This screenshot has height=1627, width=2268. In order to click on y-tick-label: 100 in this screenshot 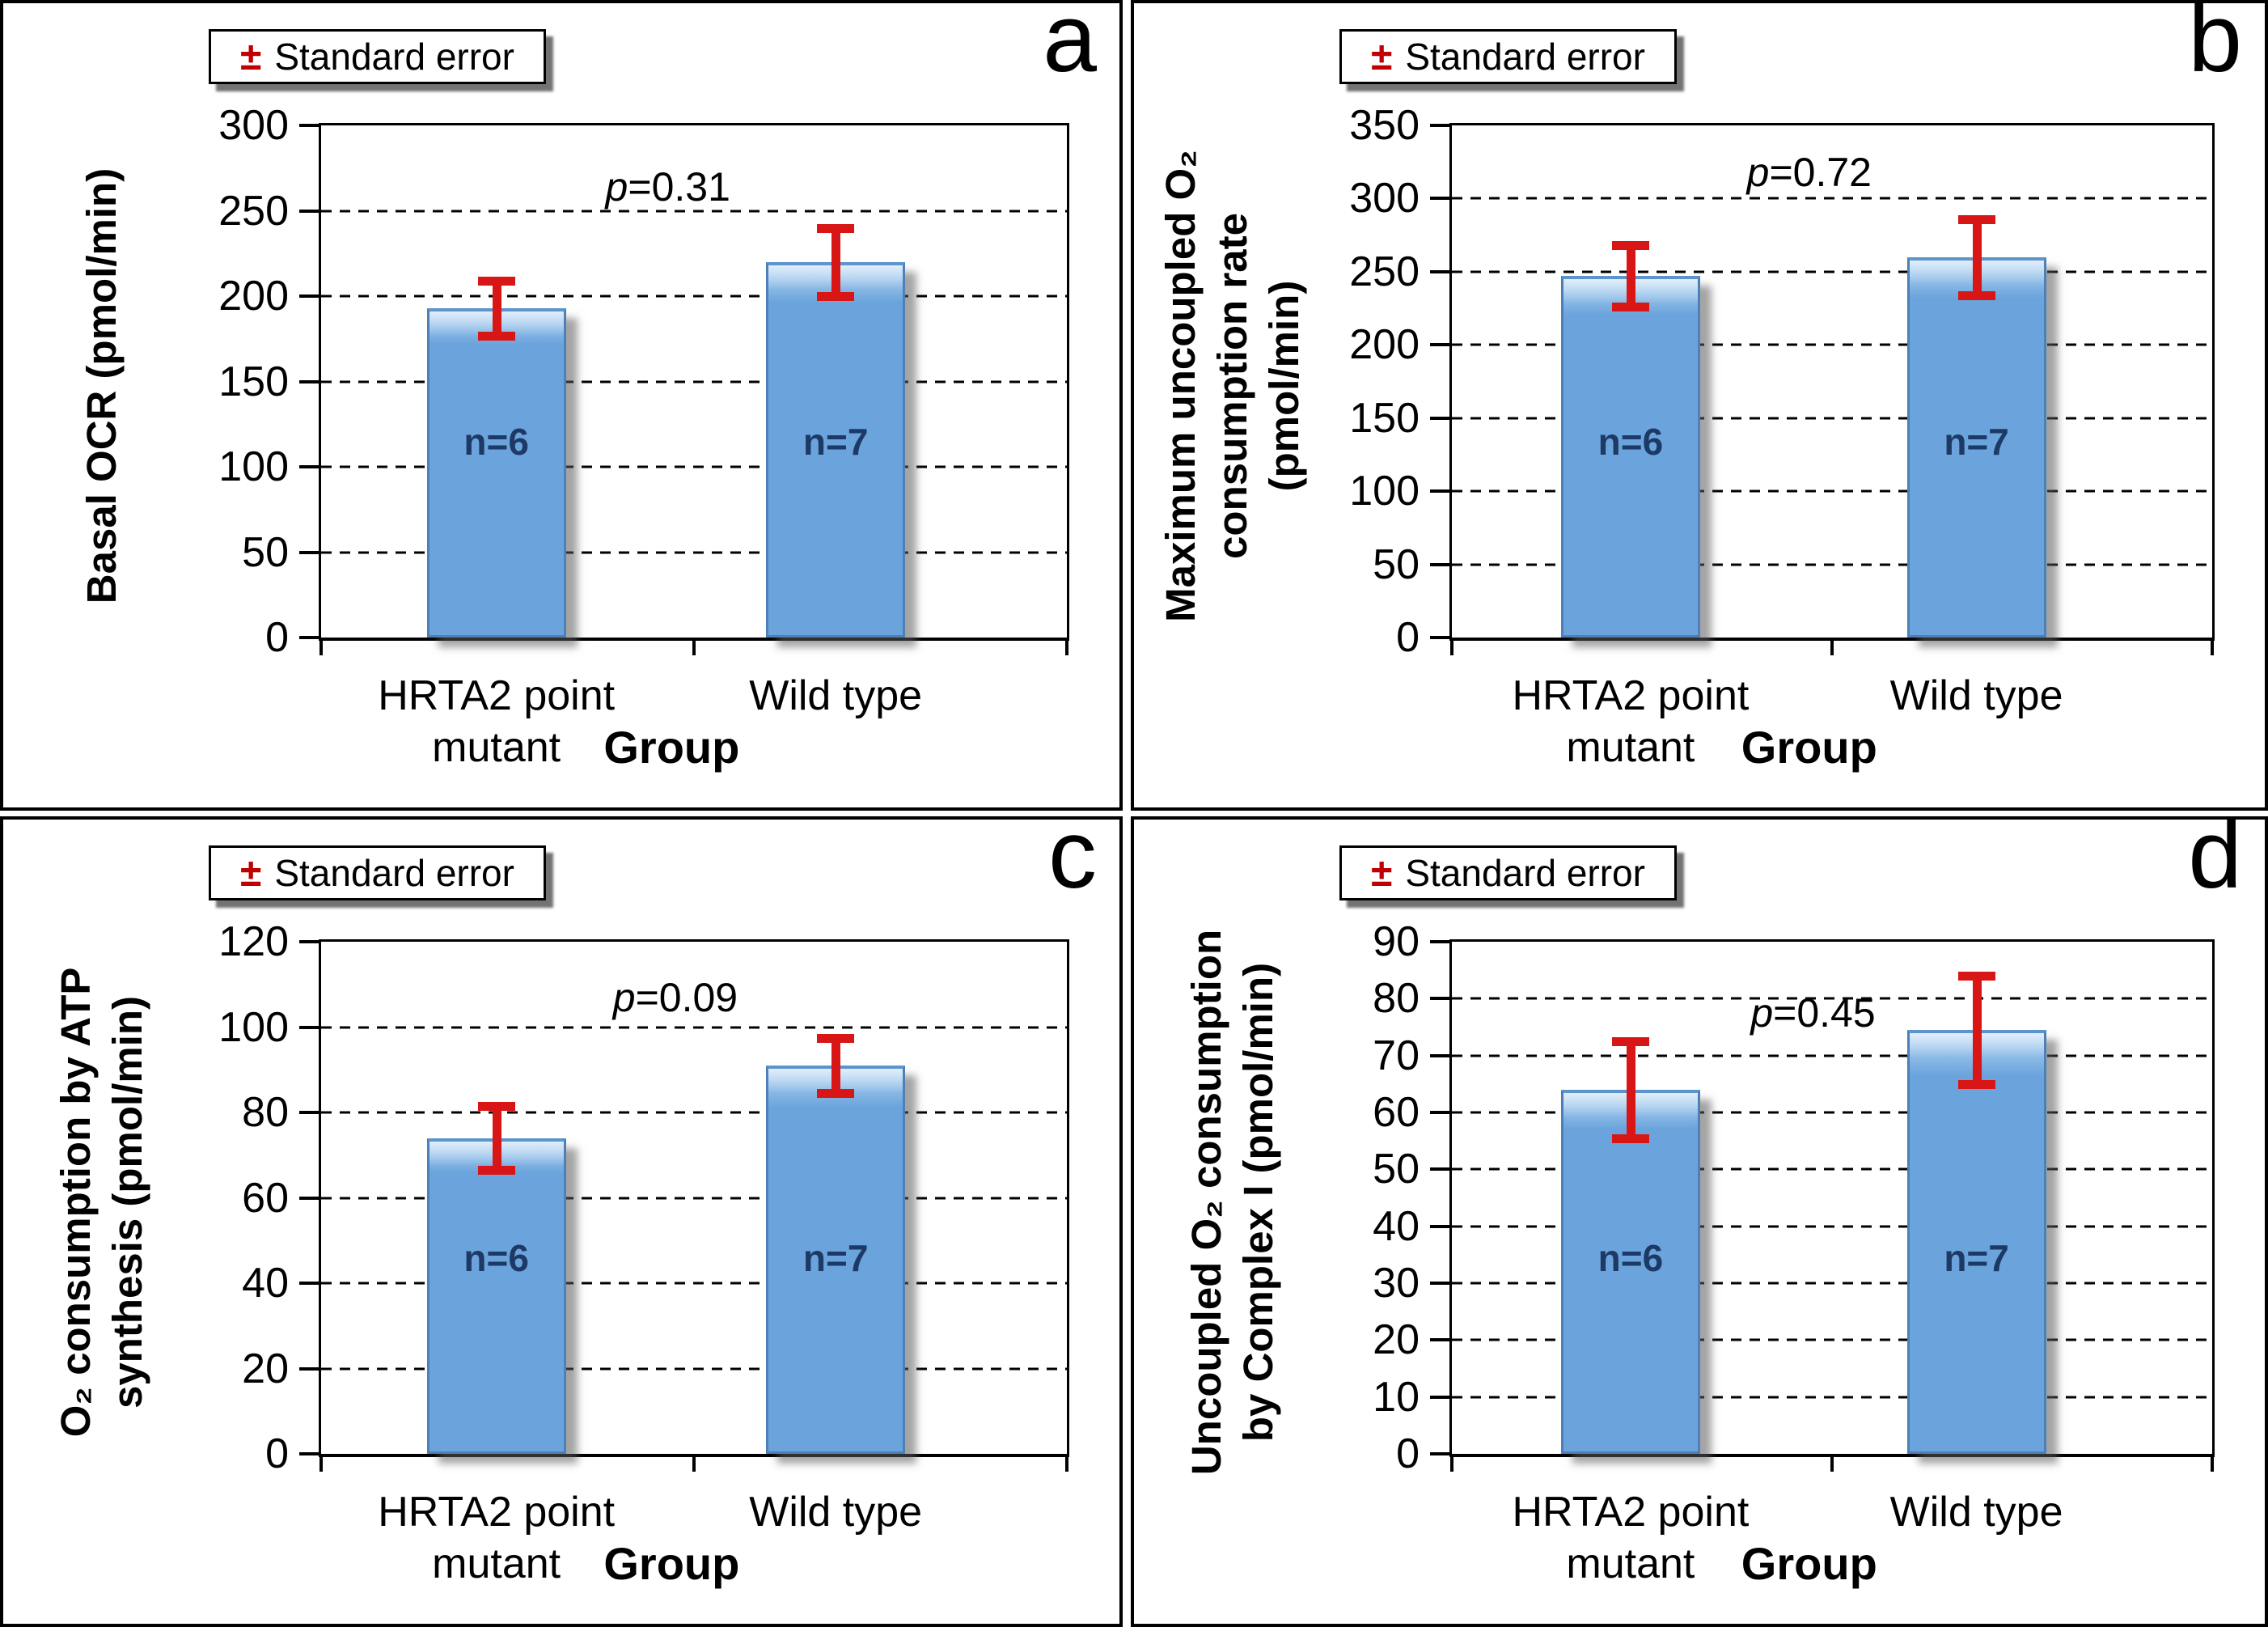, I will do `click(1384, 492)`.